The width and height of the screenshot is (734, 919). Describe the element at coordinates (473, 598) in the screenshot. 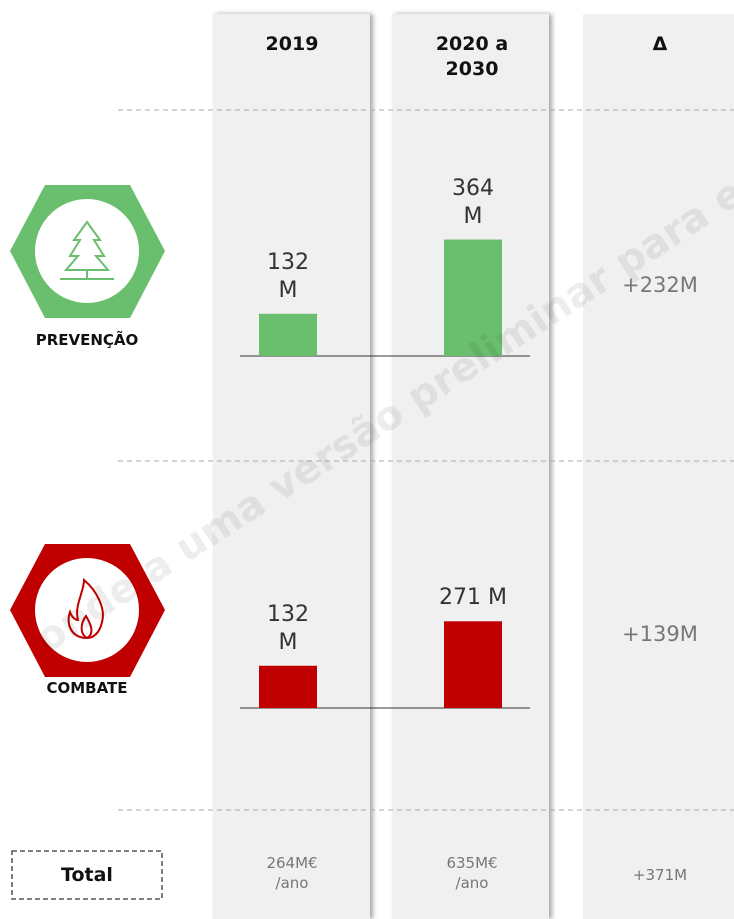

I see `value-label: 271 M` at that location.